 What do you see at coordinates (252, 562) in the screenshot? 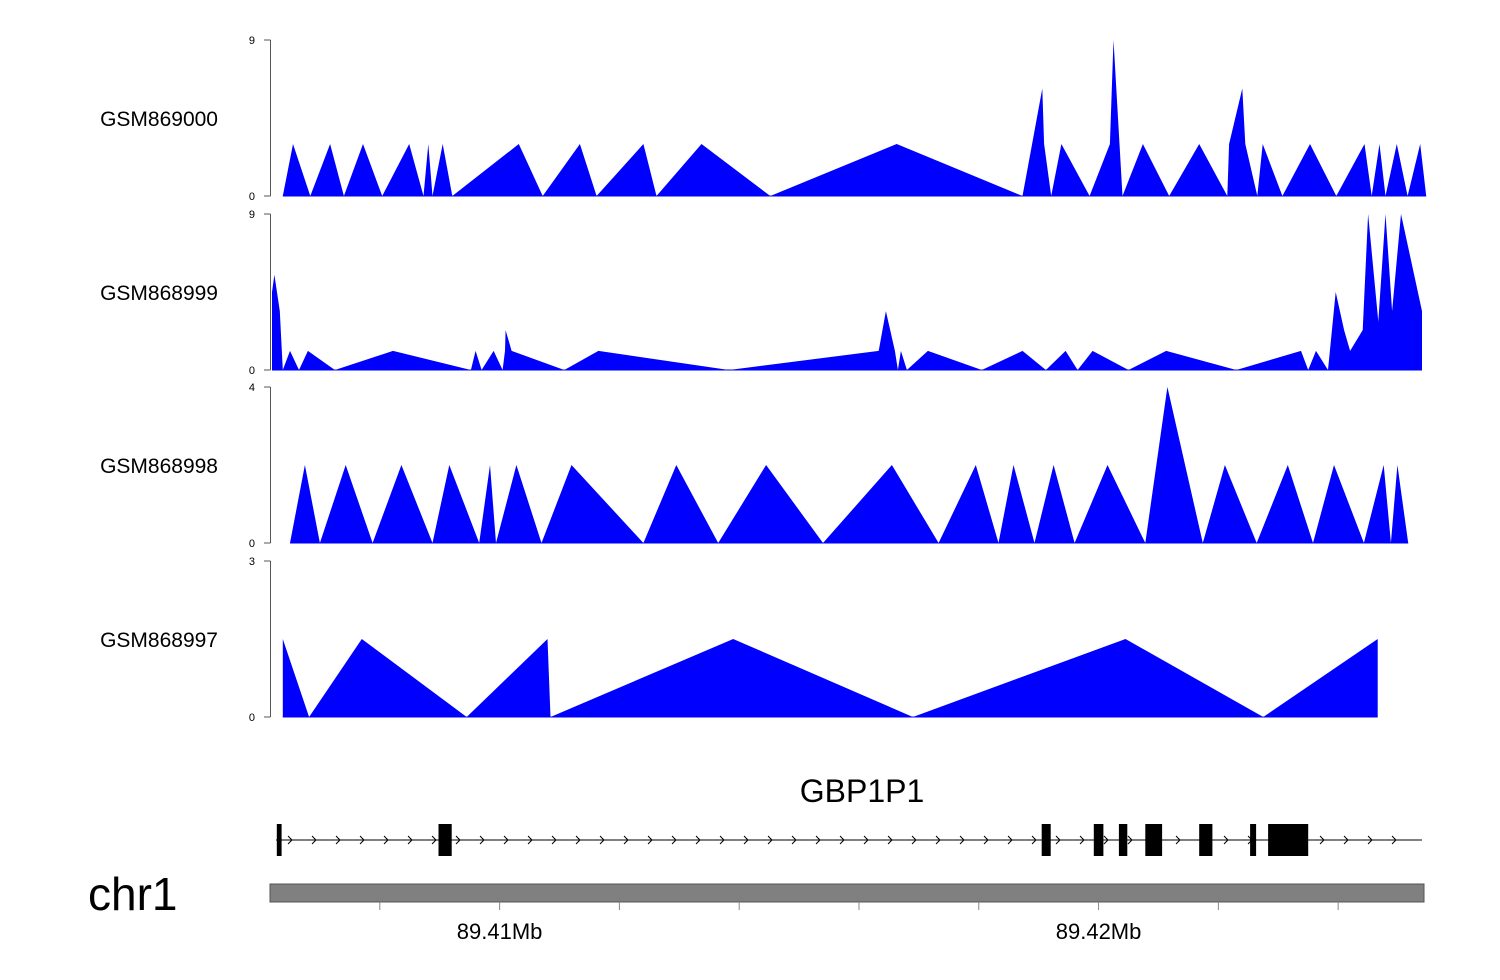
I see `y-tick-label: 3` at bounding box center [252, 562].